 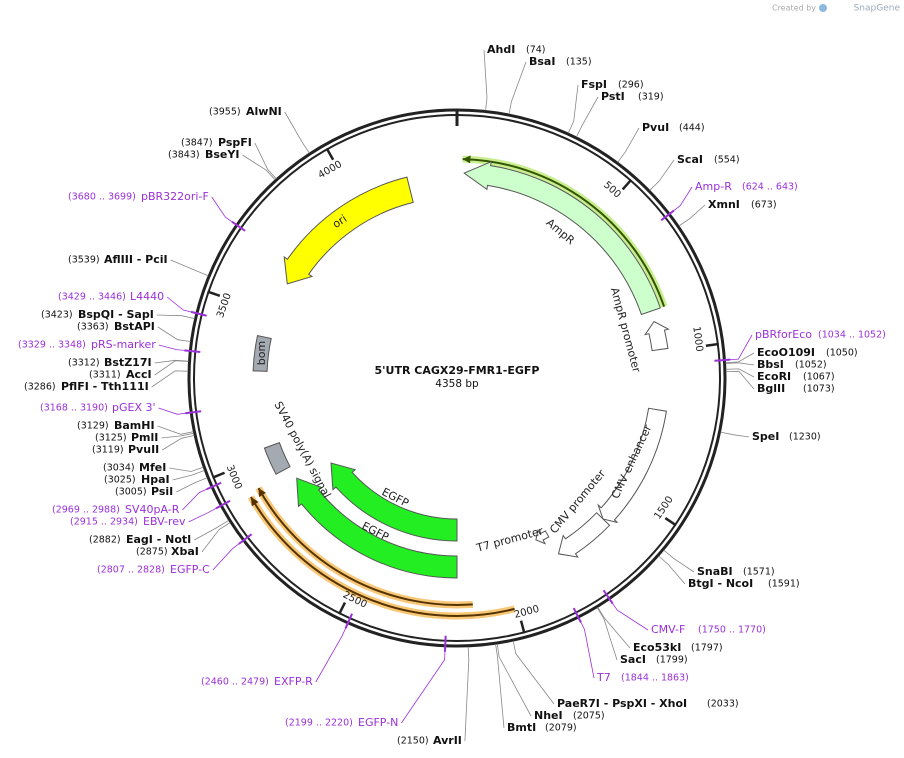 I want to click on primer-range: (2915 .. 2934), so click(x=104, y=522).